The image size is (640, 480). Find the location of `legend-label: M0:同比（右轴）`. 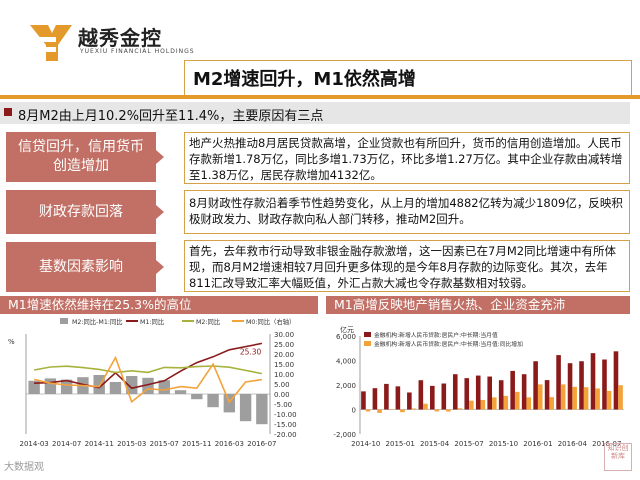

legend-label: M0:同比（右轴） is located at coordinates (270, 321).